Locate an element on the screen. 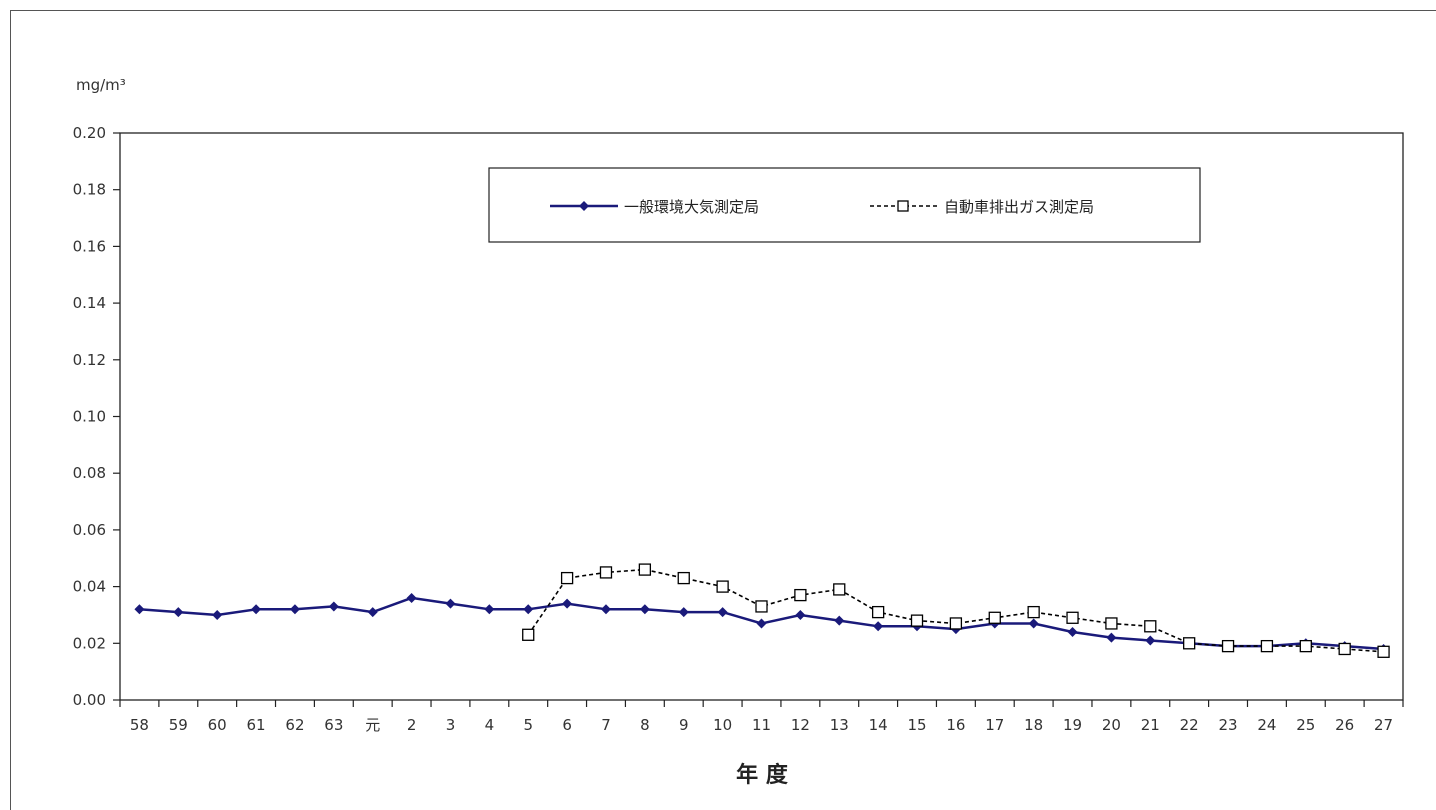 This screenshot has height=810, width=1436. x-tick-label: 5 is located at coordinates (528, 725).